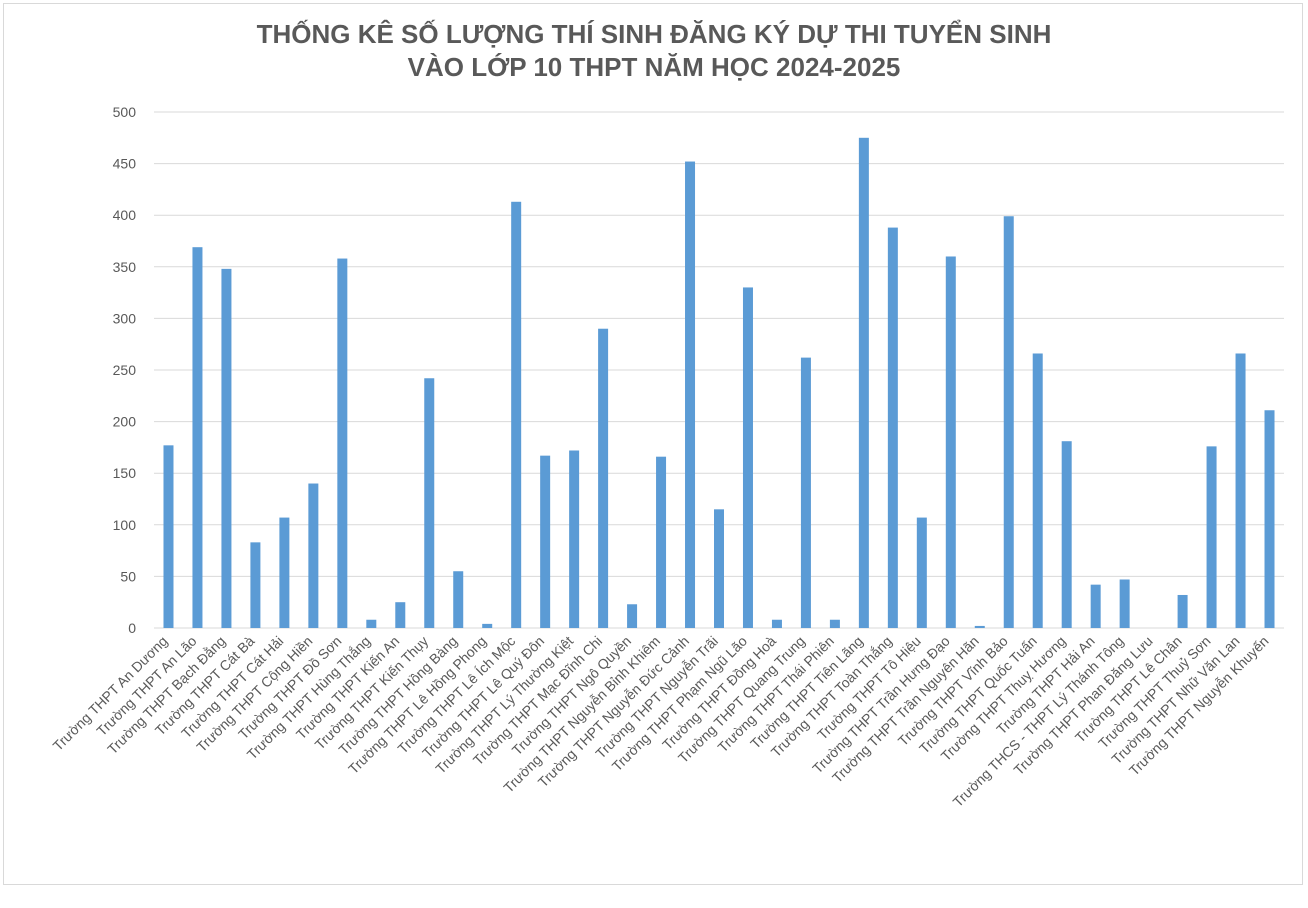  Describe the element at coordinates (125, 422) in the screenshot. I see `y-tick-label: 200` at that location.